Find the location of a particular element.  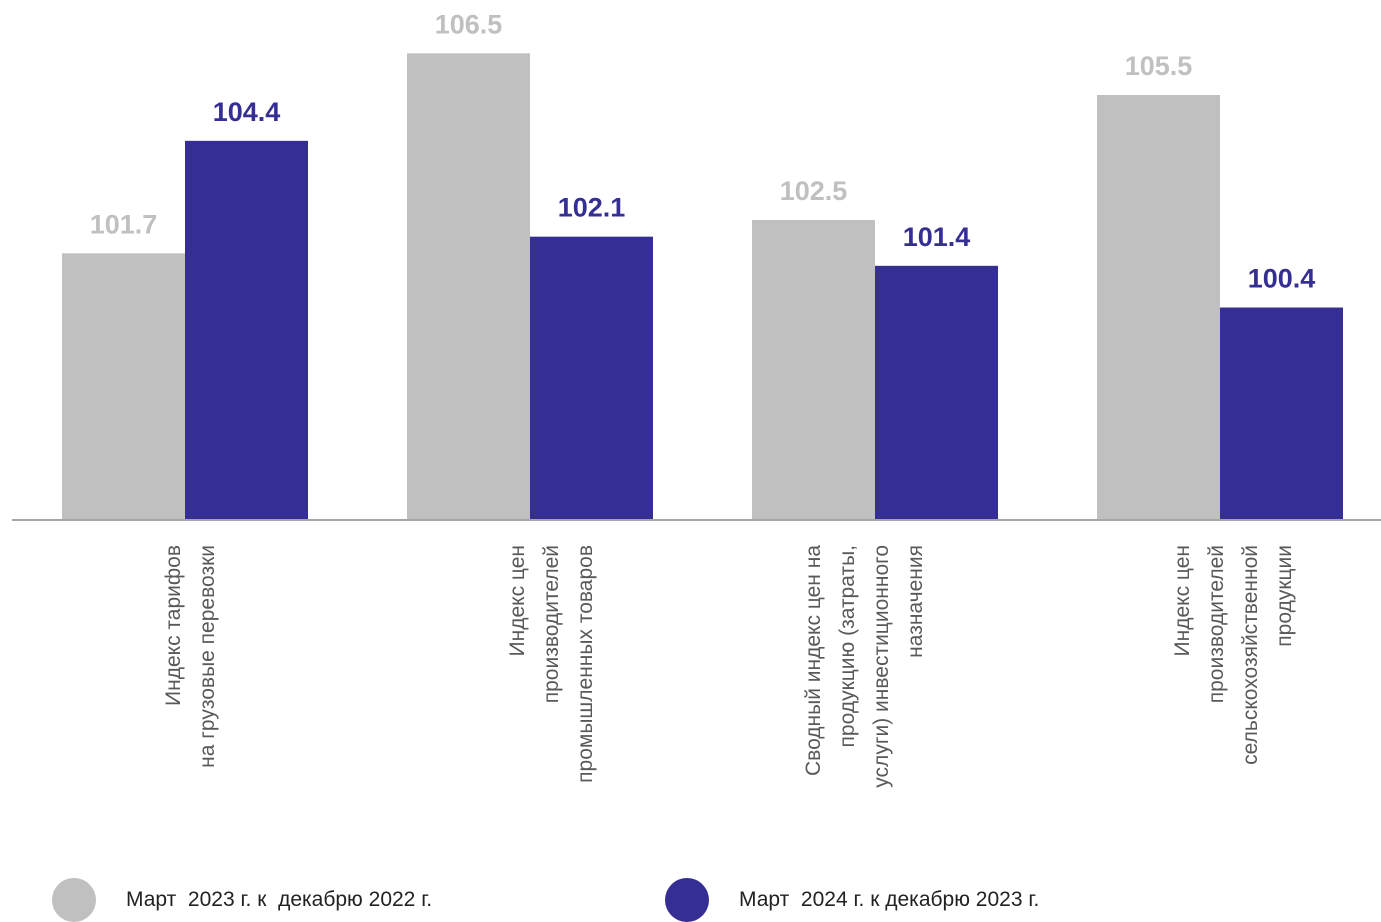

legend-label-series-1: Март 2023 г. к декабрю 2022 г. is located at coordinates (279, 899).